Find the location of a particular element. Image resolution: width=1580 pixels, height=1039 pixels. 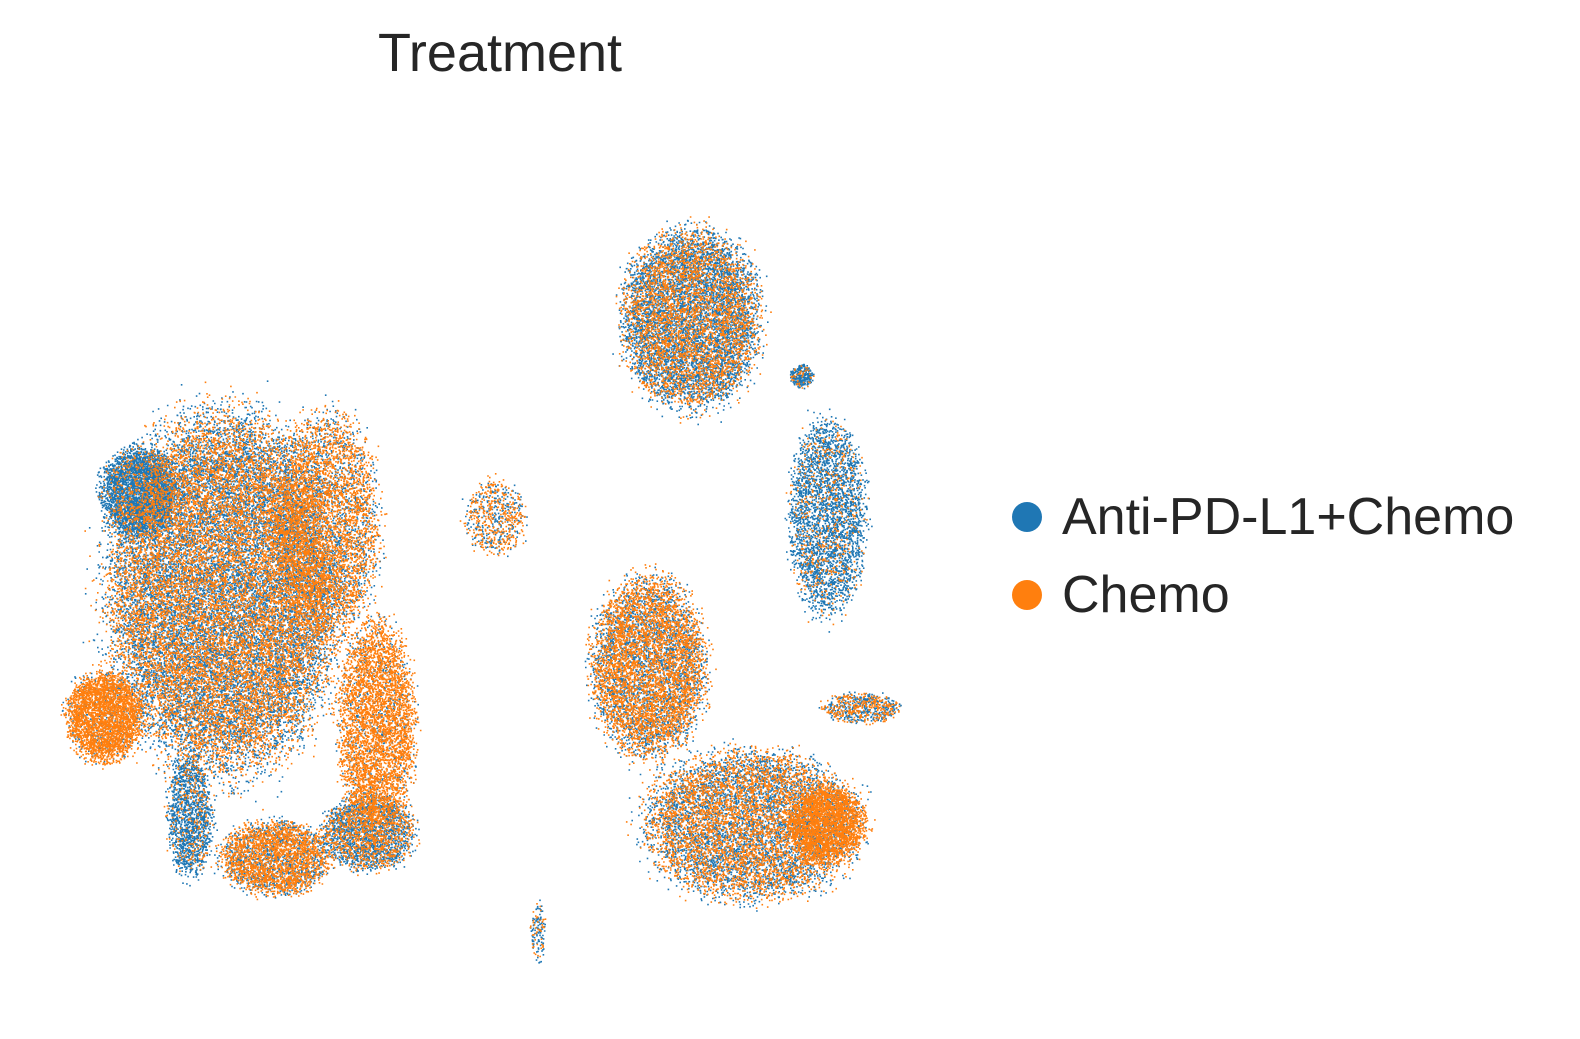

legend-item-anti-pd-l1-chemo: Anti-PD-L1+Chemo is located at coordinates (1263, 517).